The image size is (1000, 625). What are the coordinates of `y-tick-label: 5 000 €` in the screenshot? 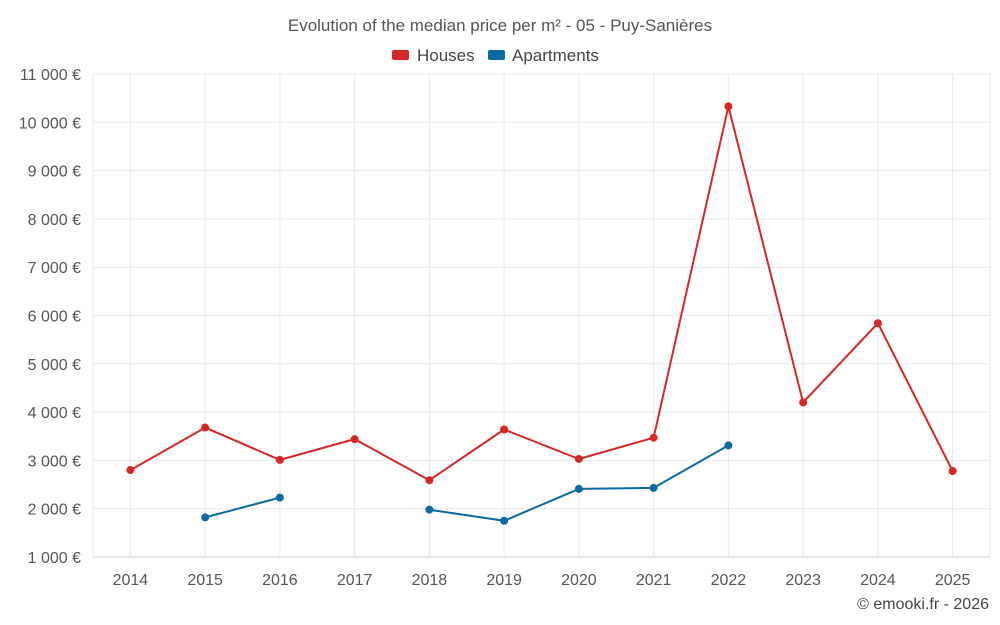 It's located at (54, 365).